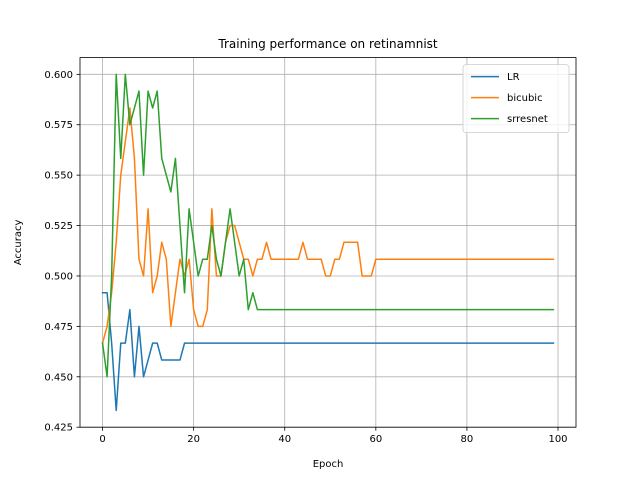  What do you see at coordinates (18, 242) in the screenshot?
I see `y-axis-label: Accuracy` at bounding box center [18, 242].